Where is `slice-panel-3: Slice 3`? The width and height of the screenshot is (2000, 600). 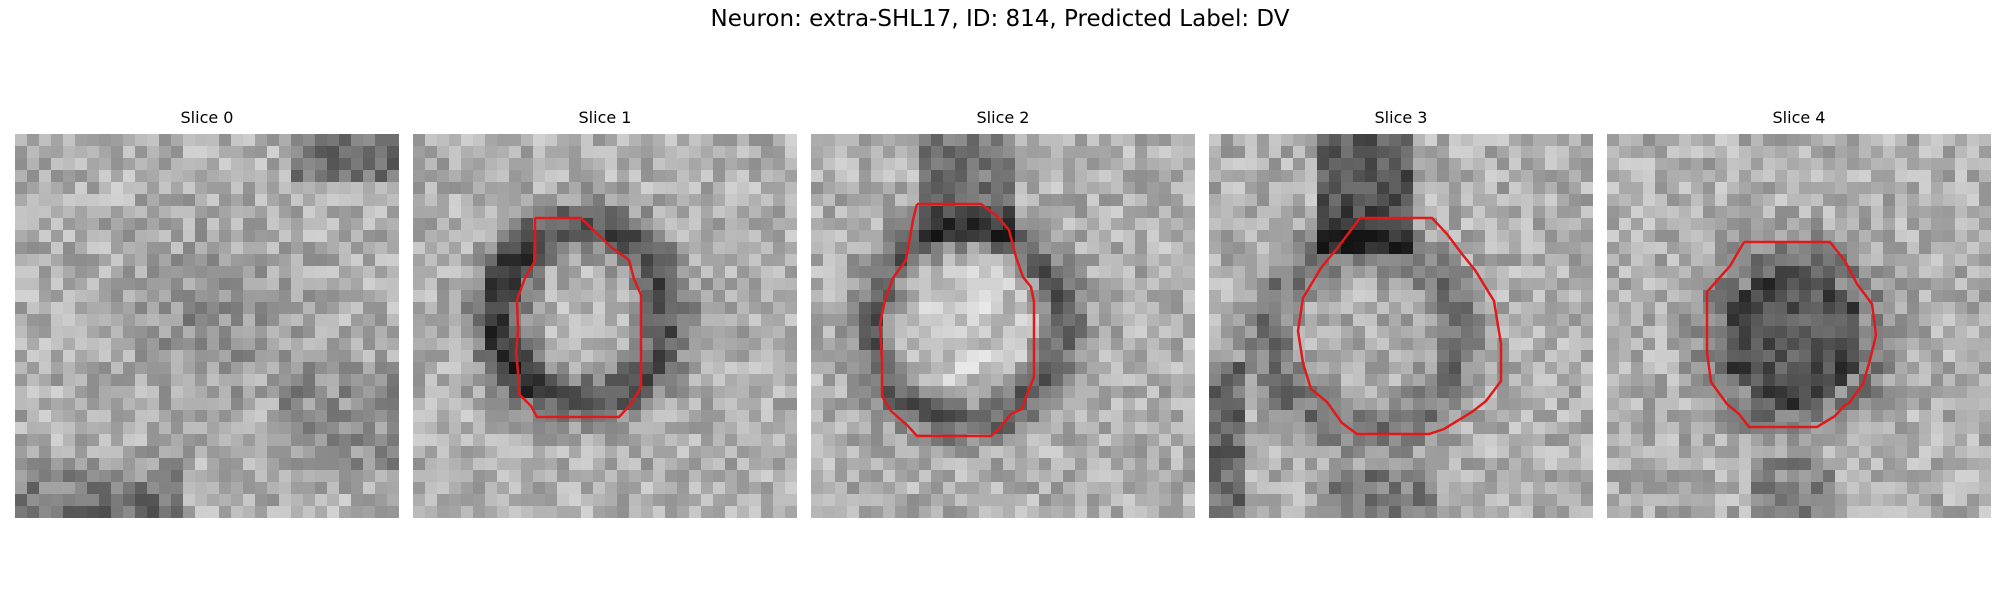
slice-panel-3: Slice 3 is located at coordinates (1401, 313).